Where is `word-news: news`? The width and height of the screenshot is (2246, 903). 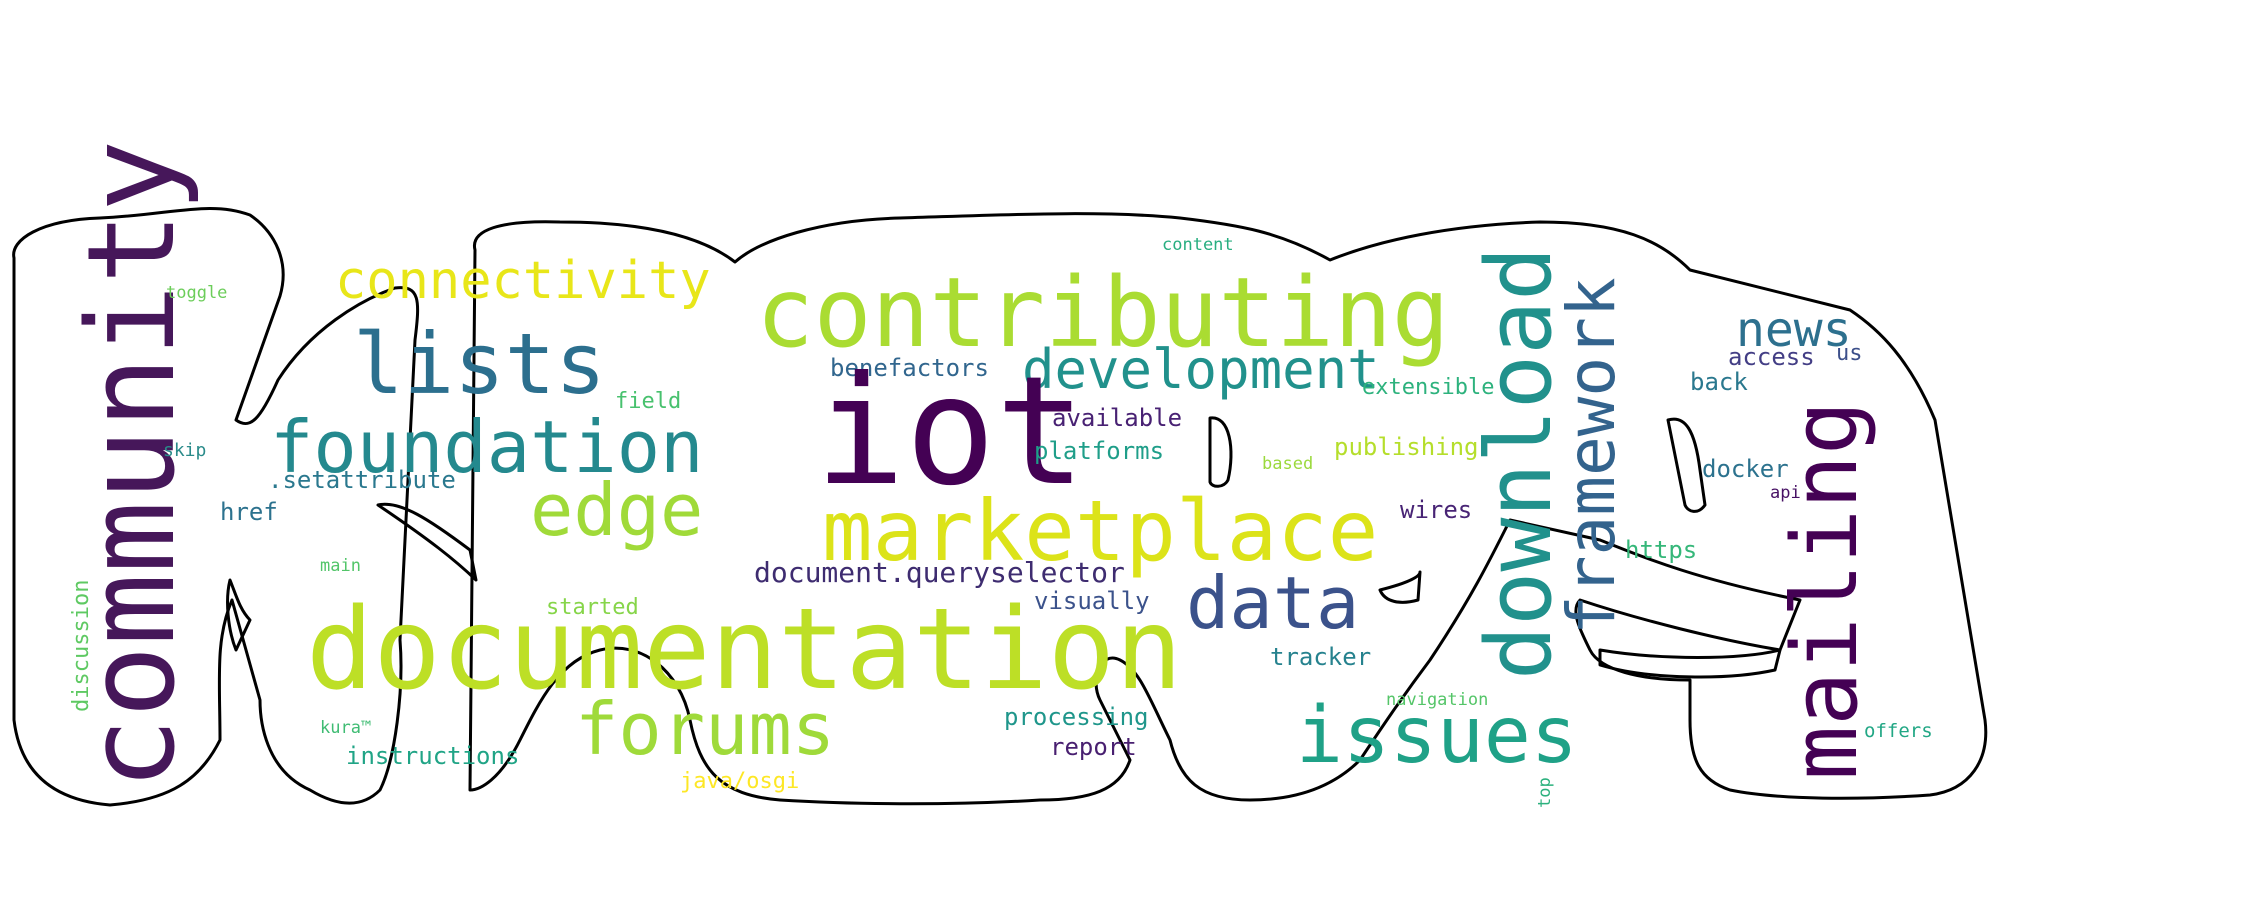
word-news: news is located at coordinates (1794, 330).